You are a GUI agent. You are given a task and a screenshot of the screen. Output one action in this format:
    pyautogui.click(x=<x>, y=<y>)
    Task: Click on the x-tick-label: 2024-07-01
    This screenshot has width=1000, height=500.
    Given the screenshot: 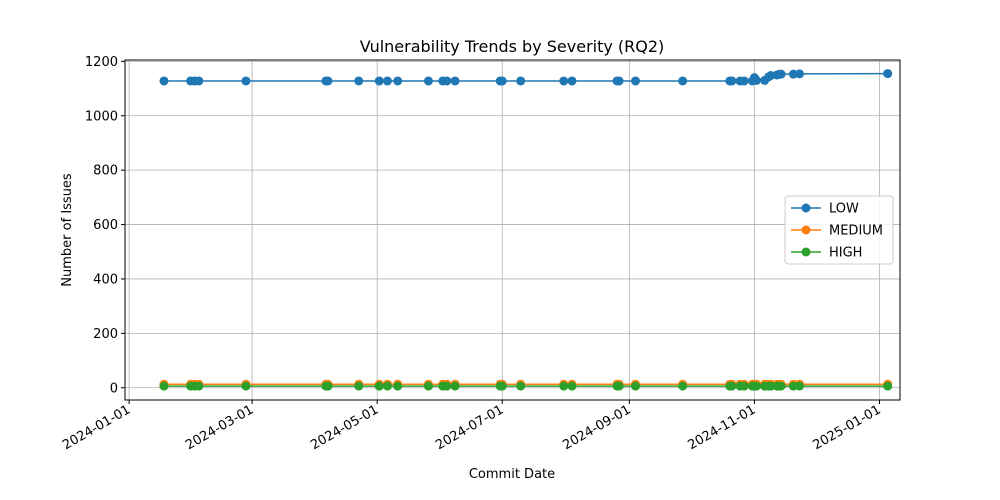 What is the action you would take?
    pyautogui.click(x=469, y=427)
    